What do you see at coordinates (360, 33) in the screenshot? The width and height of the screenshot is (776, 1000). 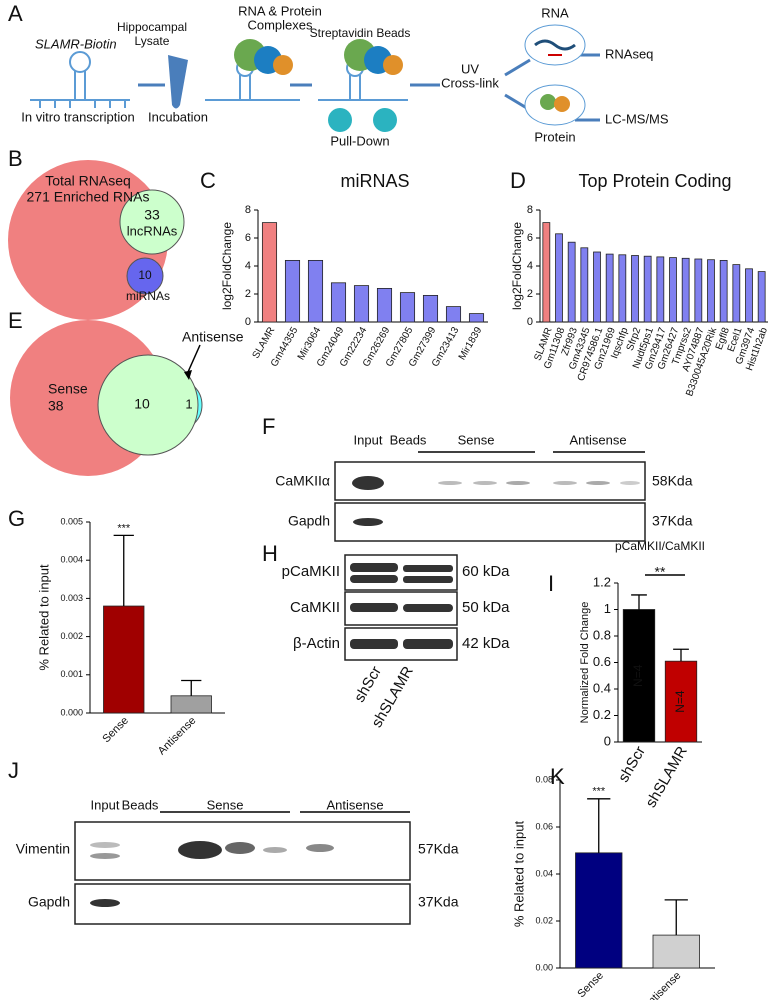 I see `step-label: Streptavidin Beads` at bounding box center [360, 33].